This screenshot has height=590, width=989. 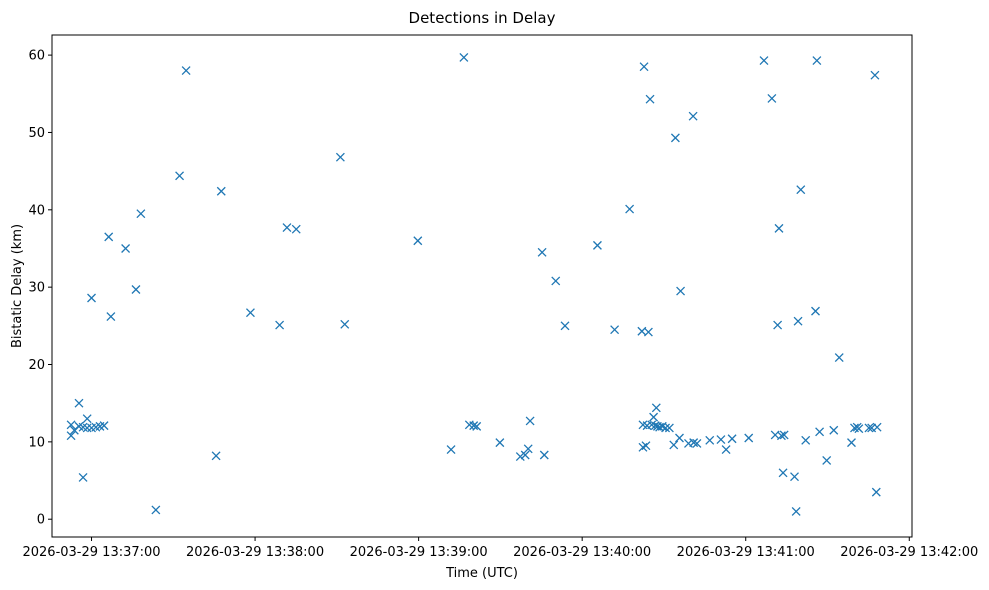 I want to click on x-tick-label: 2026-03-29 13:42:00, so click(x=909, y=552).